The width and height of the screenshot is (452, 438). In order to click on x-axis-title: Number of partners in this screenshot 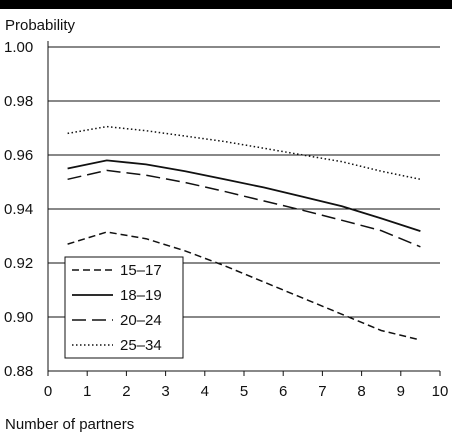, I will do `click(69, 424)`.